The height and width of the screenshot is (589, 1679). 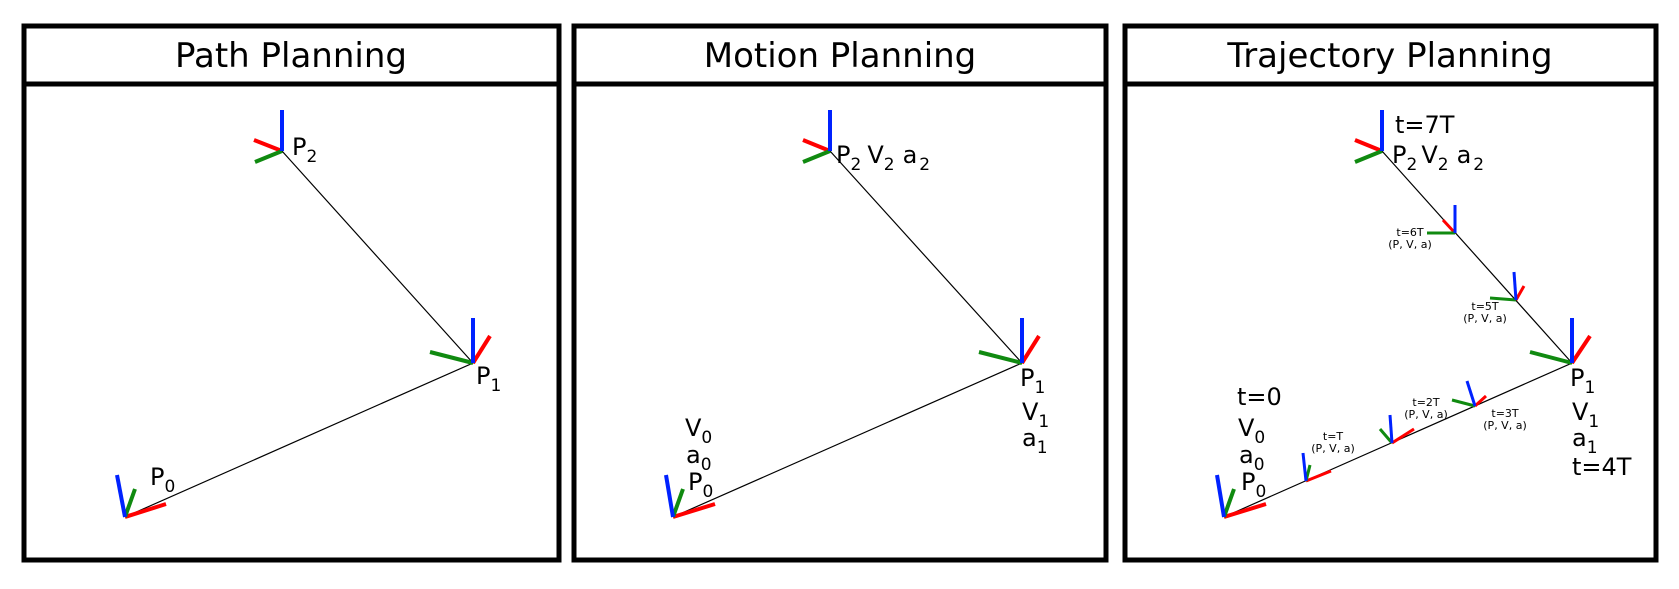 I want to click on label-t7: t=7T, so click(x=1425, y=125).